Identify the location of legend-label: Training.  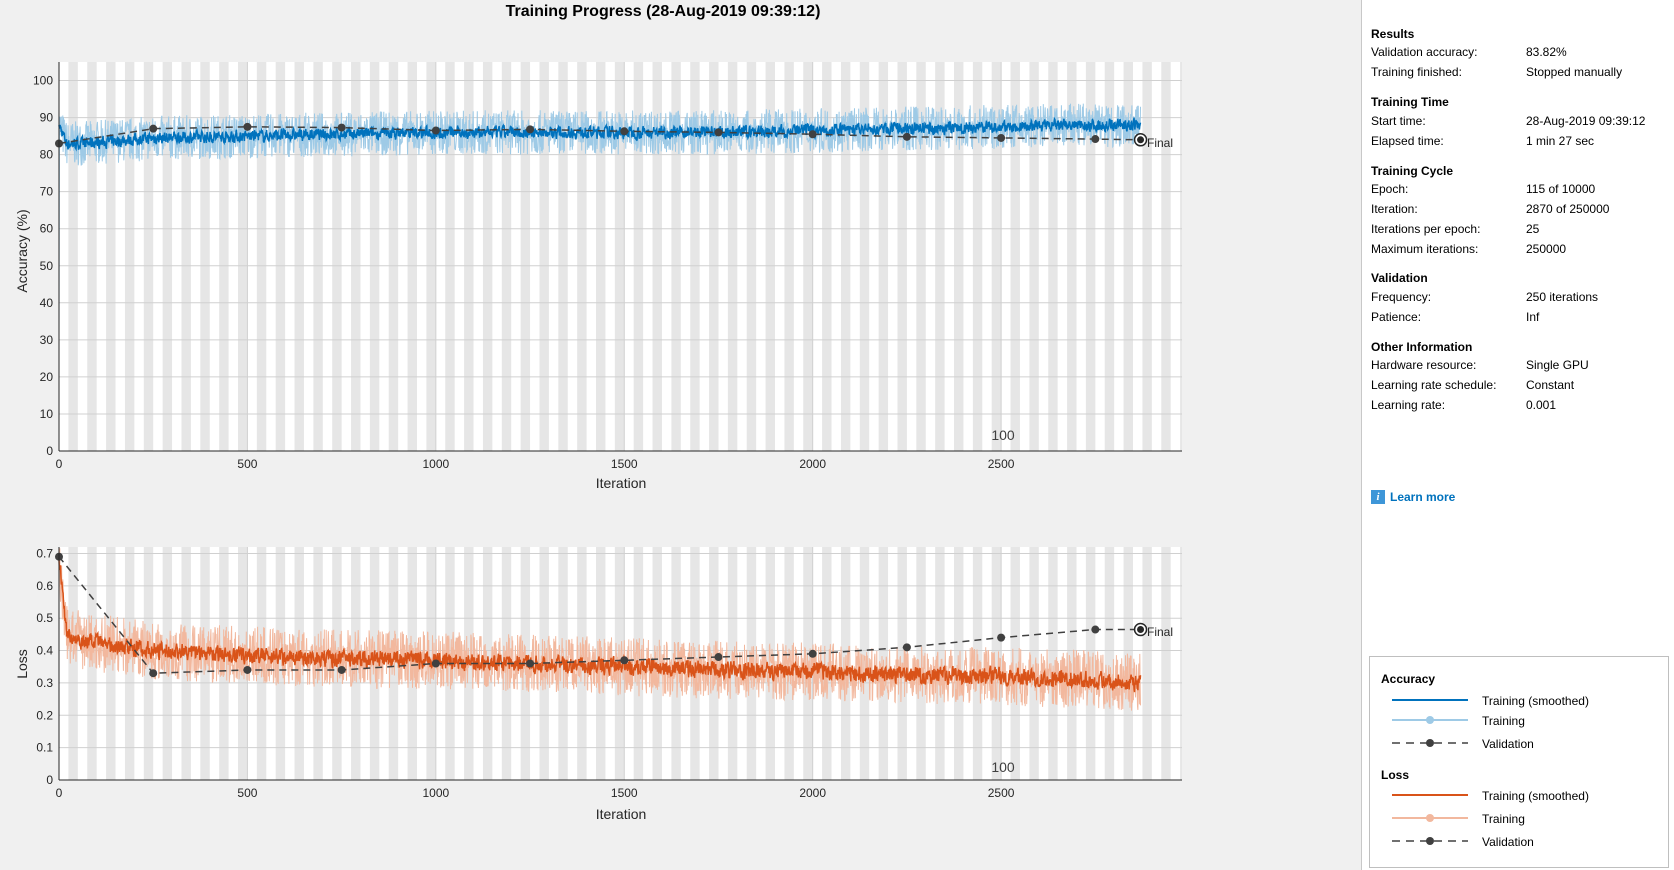
(1503, 819).